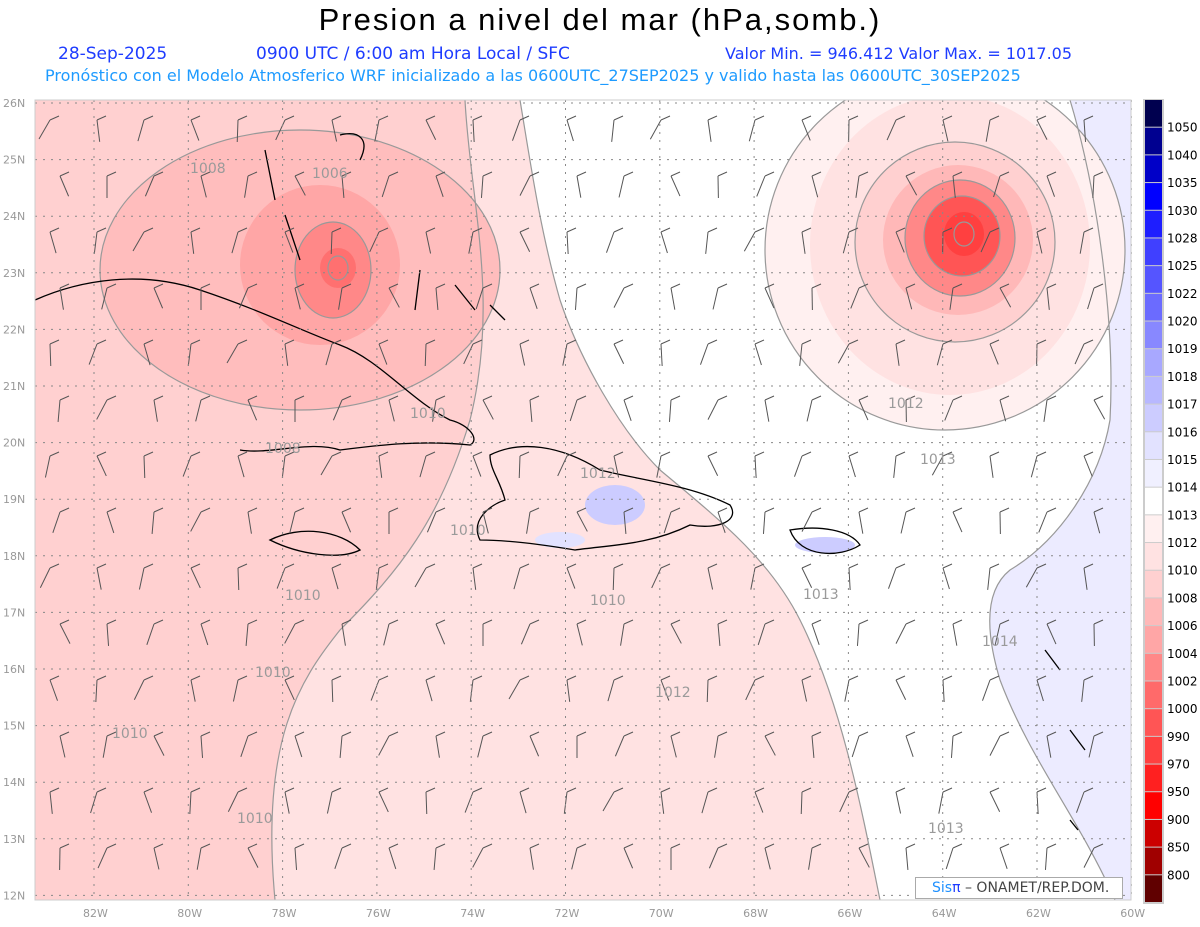 The width and height of the screenshot is (1200, 927). What do you see at coordinates (1182, 377) in the screenshot?
I see `colorbar-label: 1018` at bounding box center [1182, 377].